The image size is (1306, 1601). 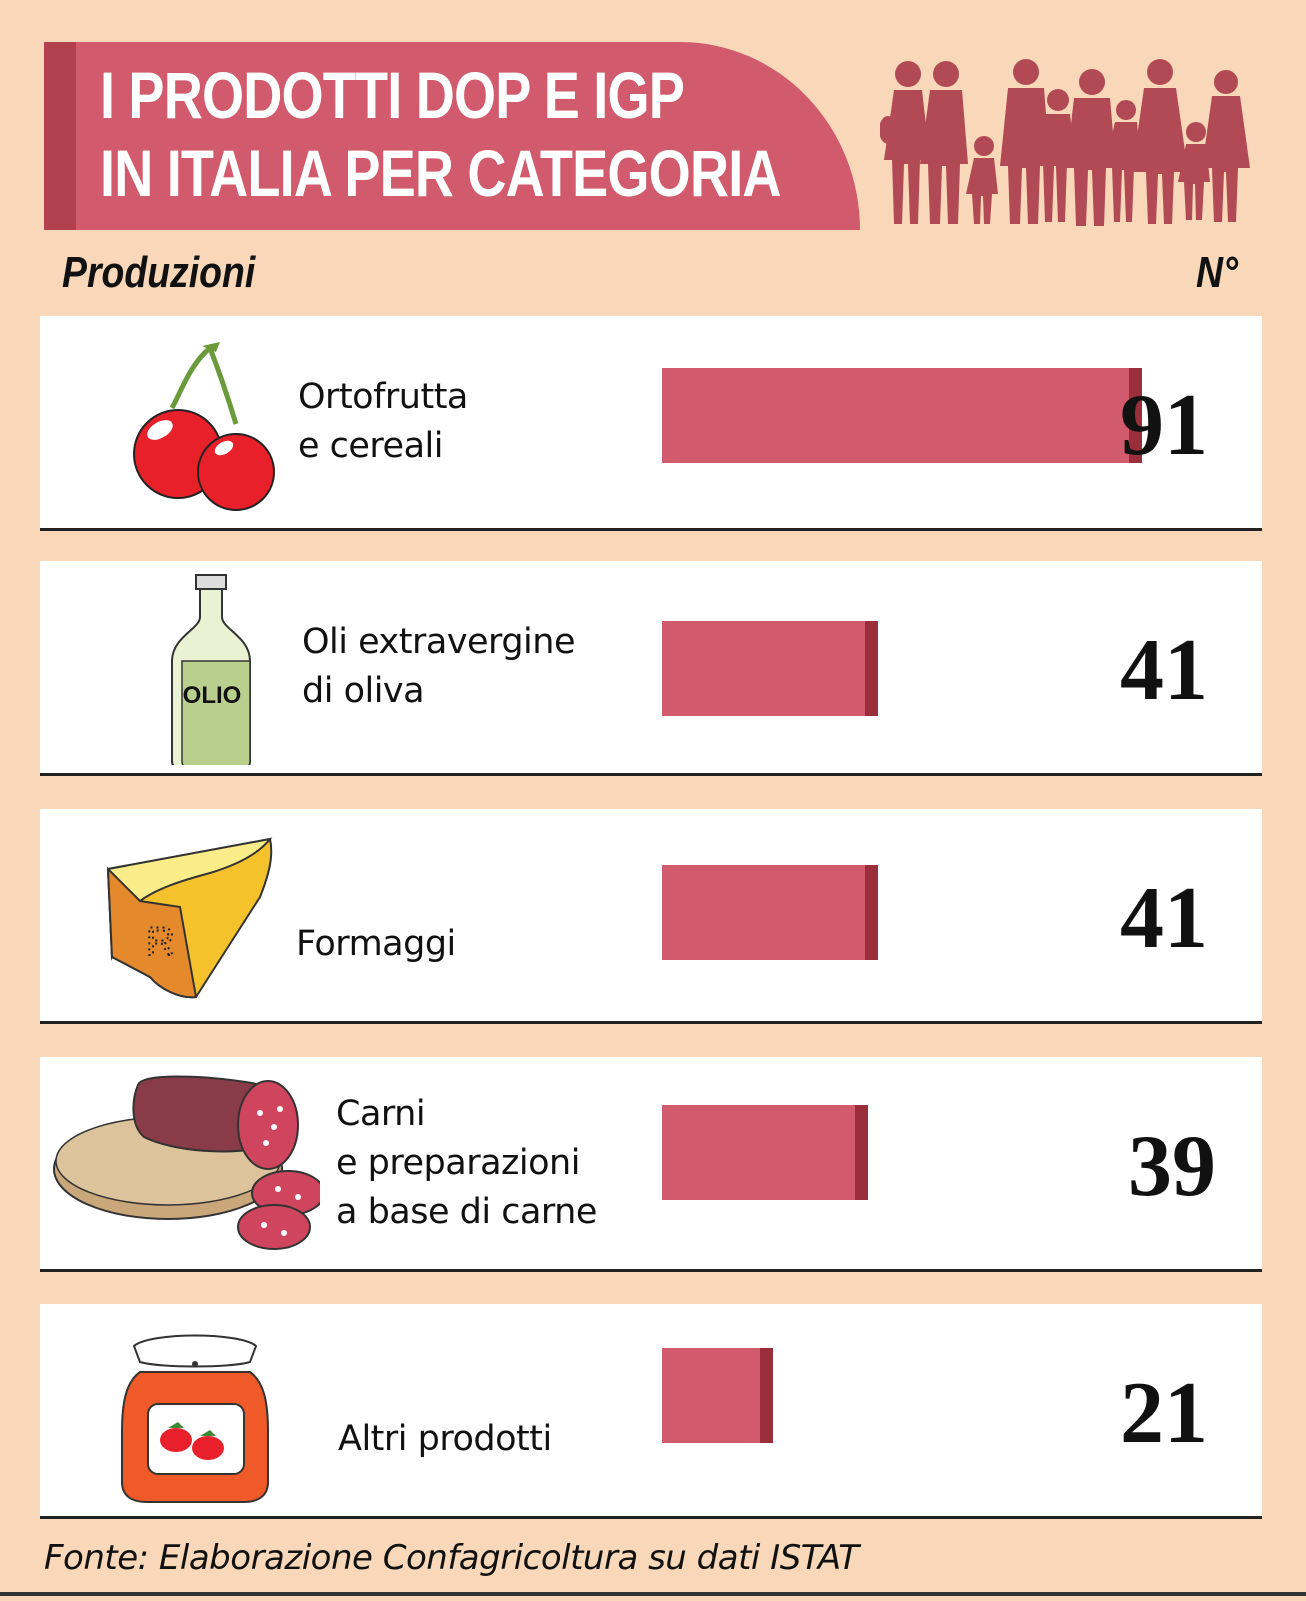 I want to click on bottom-rule, so click(x=653, y=1594).